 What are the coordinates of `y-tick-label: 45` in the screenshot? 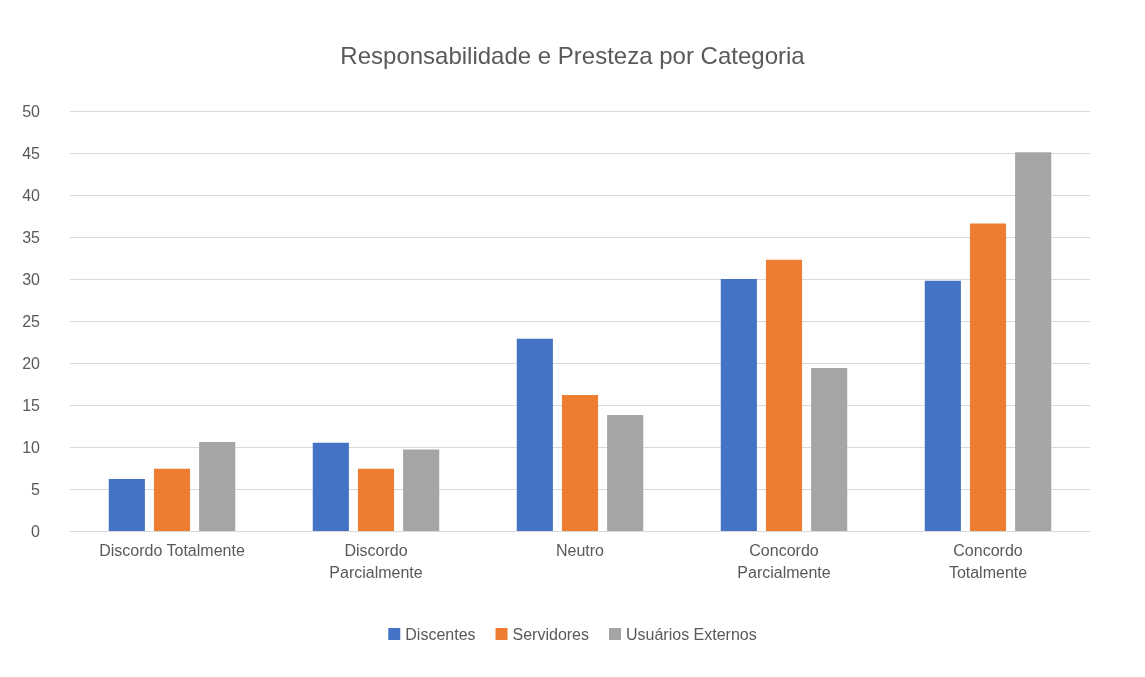 It's located at (31, 153).